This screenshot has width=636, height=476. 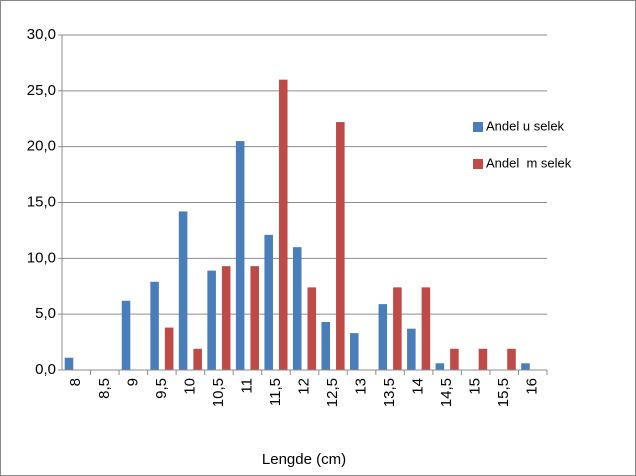 I want to click on y-tick-label: 10,0, so click(x=41, y=257).